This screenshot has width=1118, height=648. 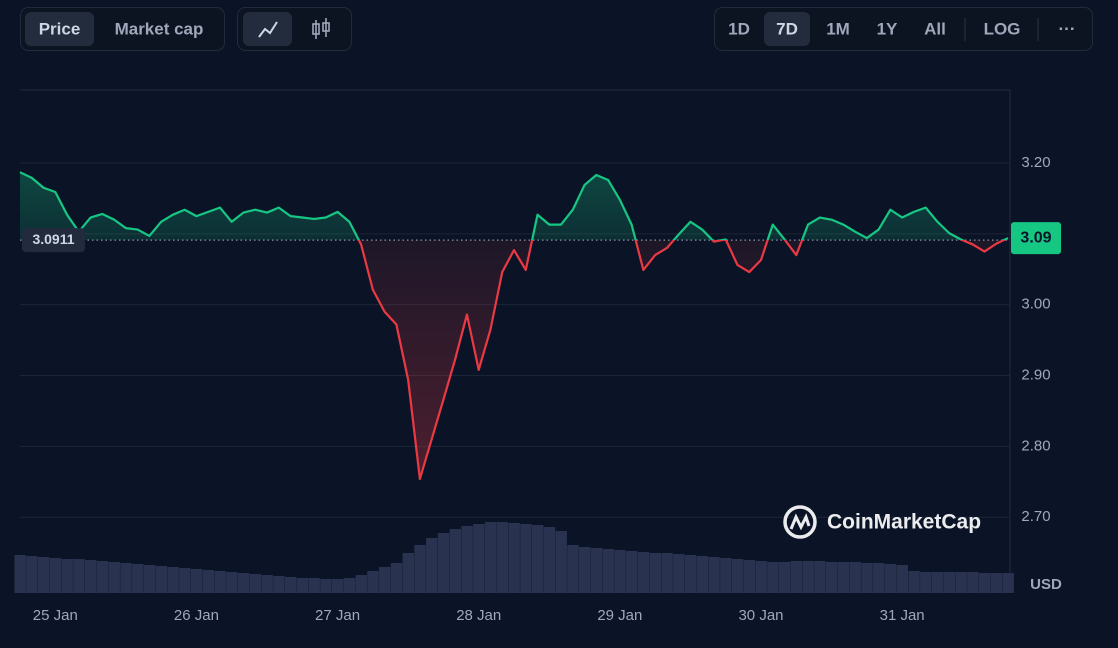 I want to click on line-icon, so click(x=268, y=29).